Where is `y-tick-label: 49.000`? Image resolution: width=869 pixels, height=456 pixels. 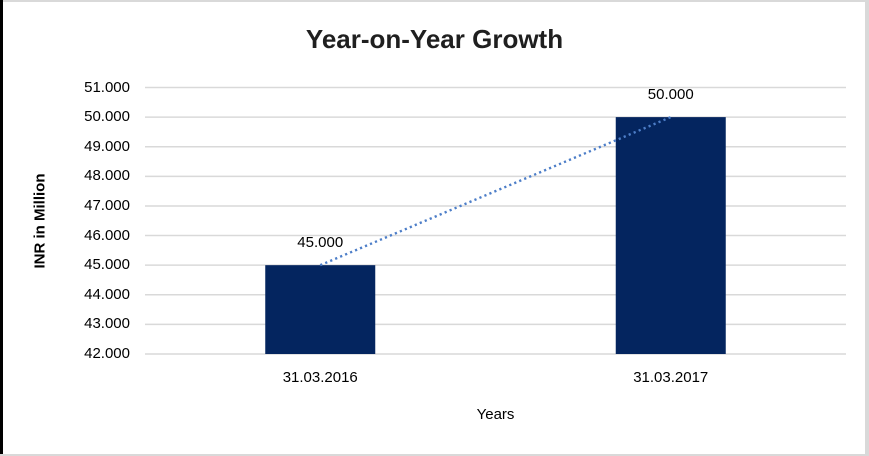 y-tick-label: 49.000 is located at coordinates (107, 146).